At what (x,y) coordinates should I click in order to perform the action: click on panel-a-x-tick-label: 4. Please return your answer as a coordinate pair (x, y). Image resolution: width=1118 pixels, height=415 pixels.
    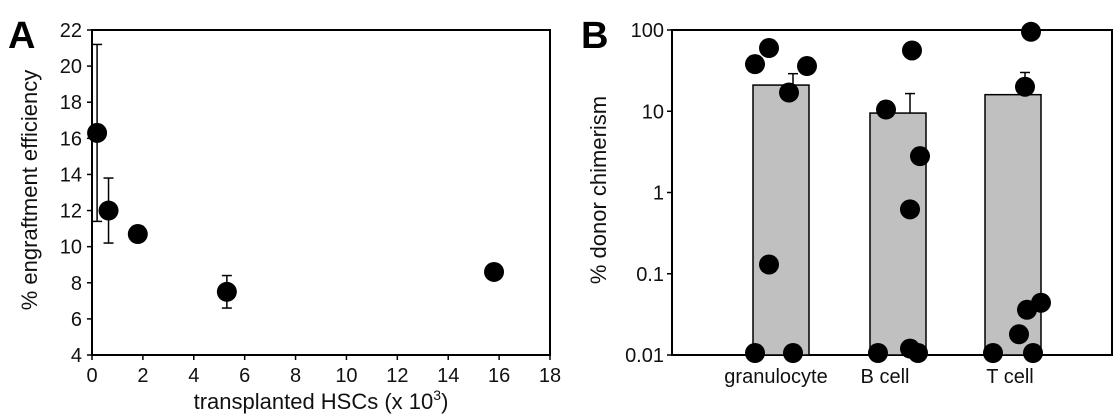
    Looking at the image, I should click on (193, 376).